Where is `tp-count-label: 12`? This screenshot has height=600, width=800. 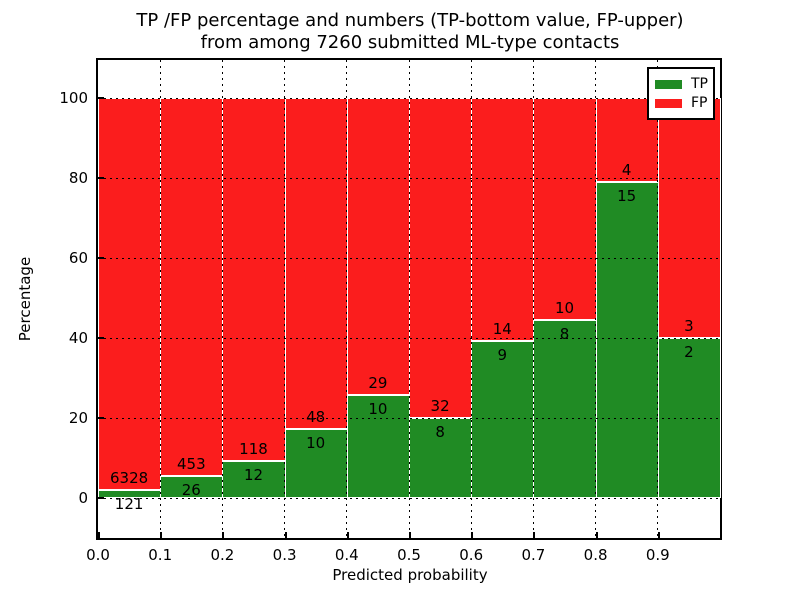
tp-count-label: 12 is located at coordinates (253, 475).